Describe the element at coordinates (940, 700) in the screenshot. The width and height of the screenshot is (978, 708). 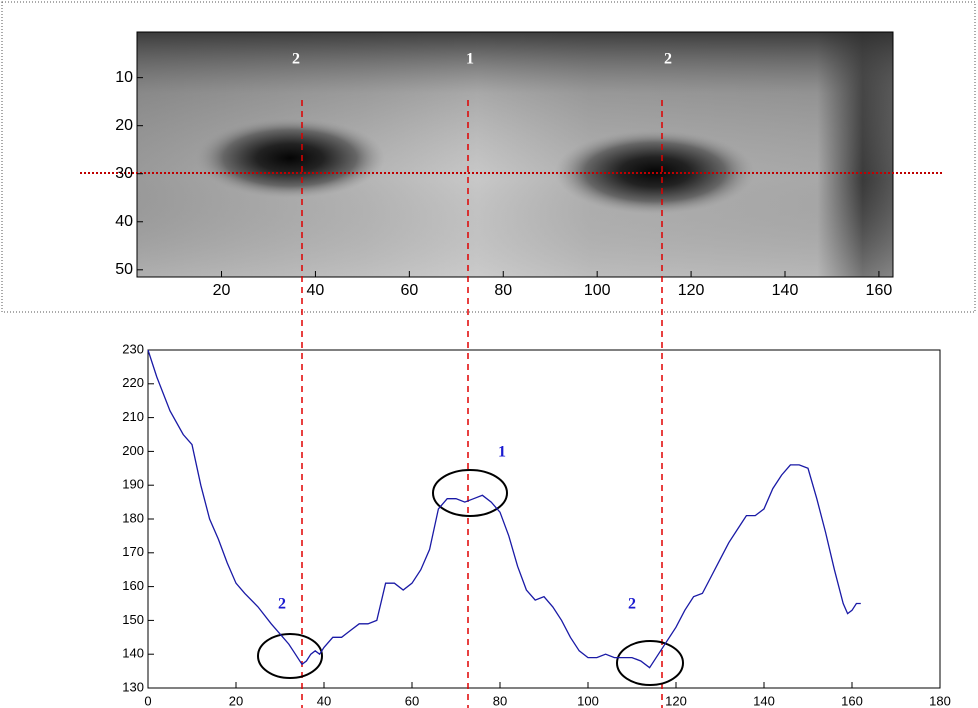
I see `x-tick-label: 180` at that location.